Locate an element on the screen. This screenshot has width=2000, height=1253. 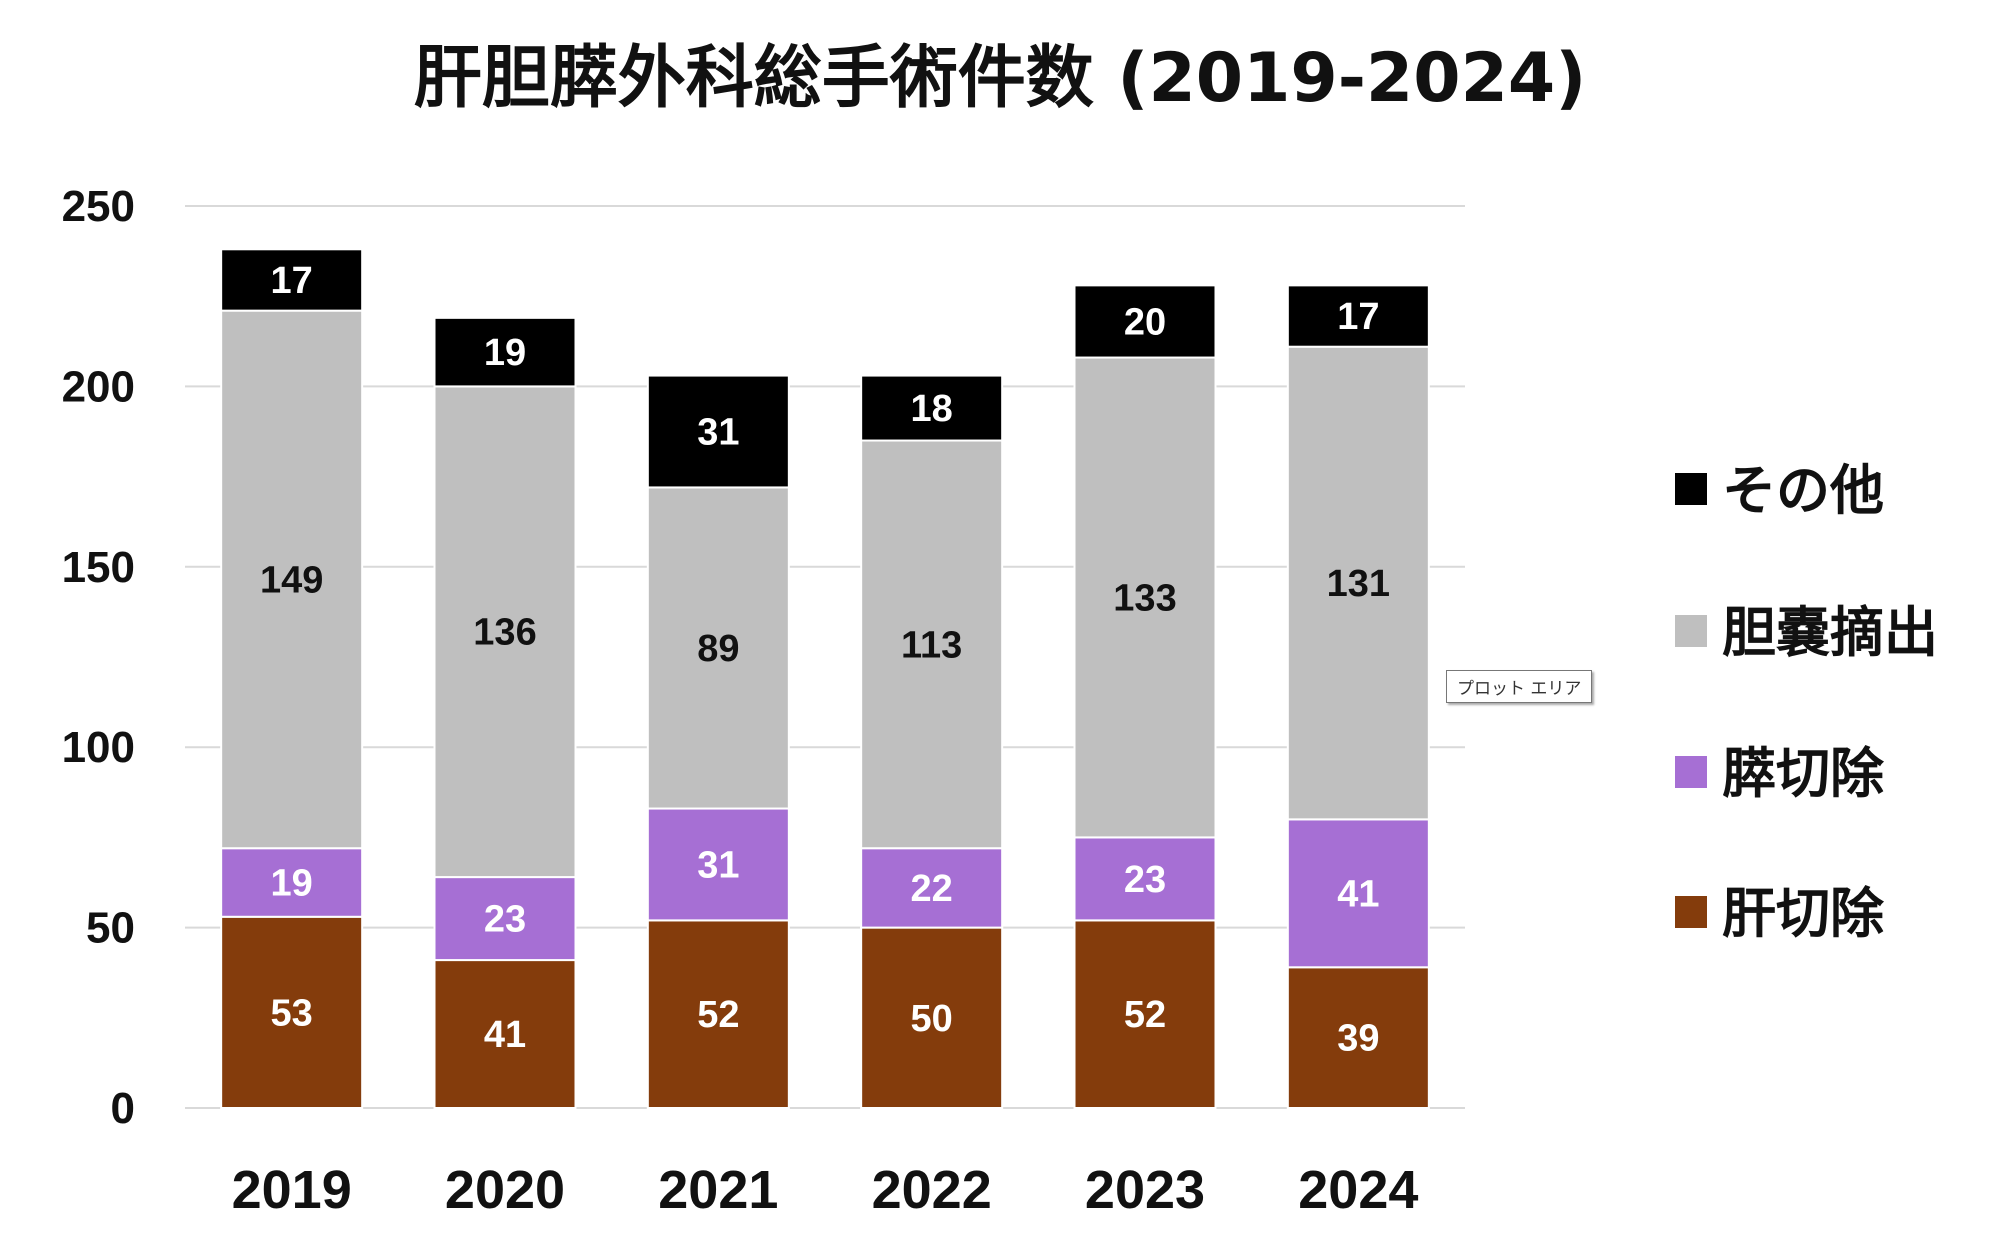
data-label: 89 is located at coordinates (718, 649).